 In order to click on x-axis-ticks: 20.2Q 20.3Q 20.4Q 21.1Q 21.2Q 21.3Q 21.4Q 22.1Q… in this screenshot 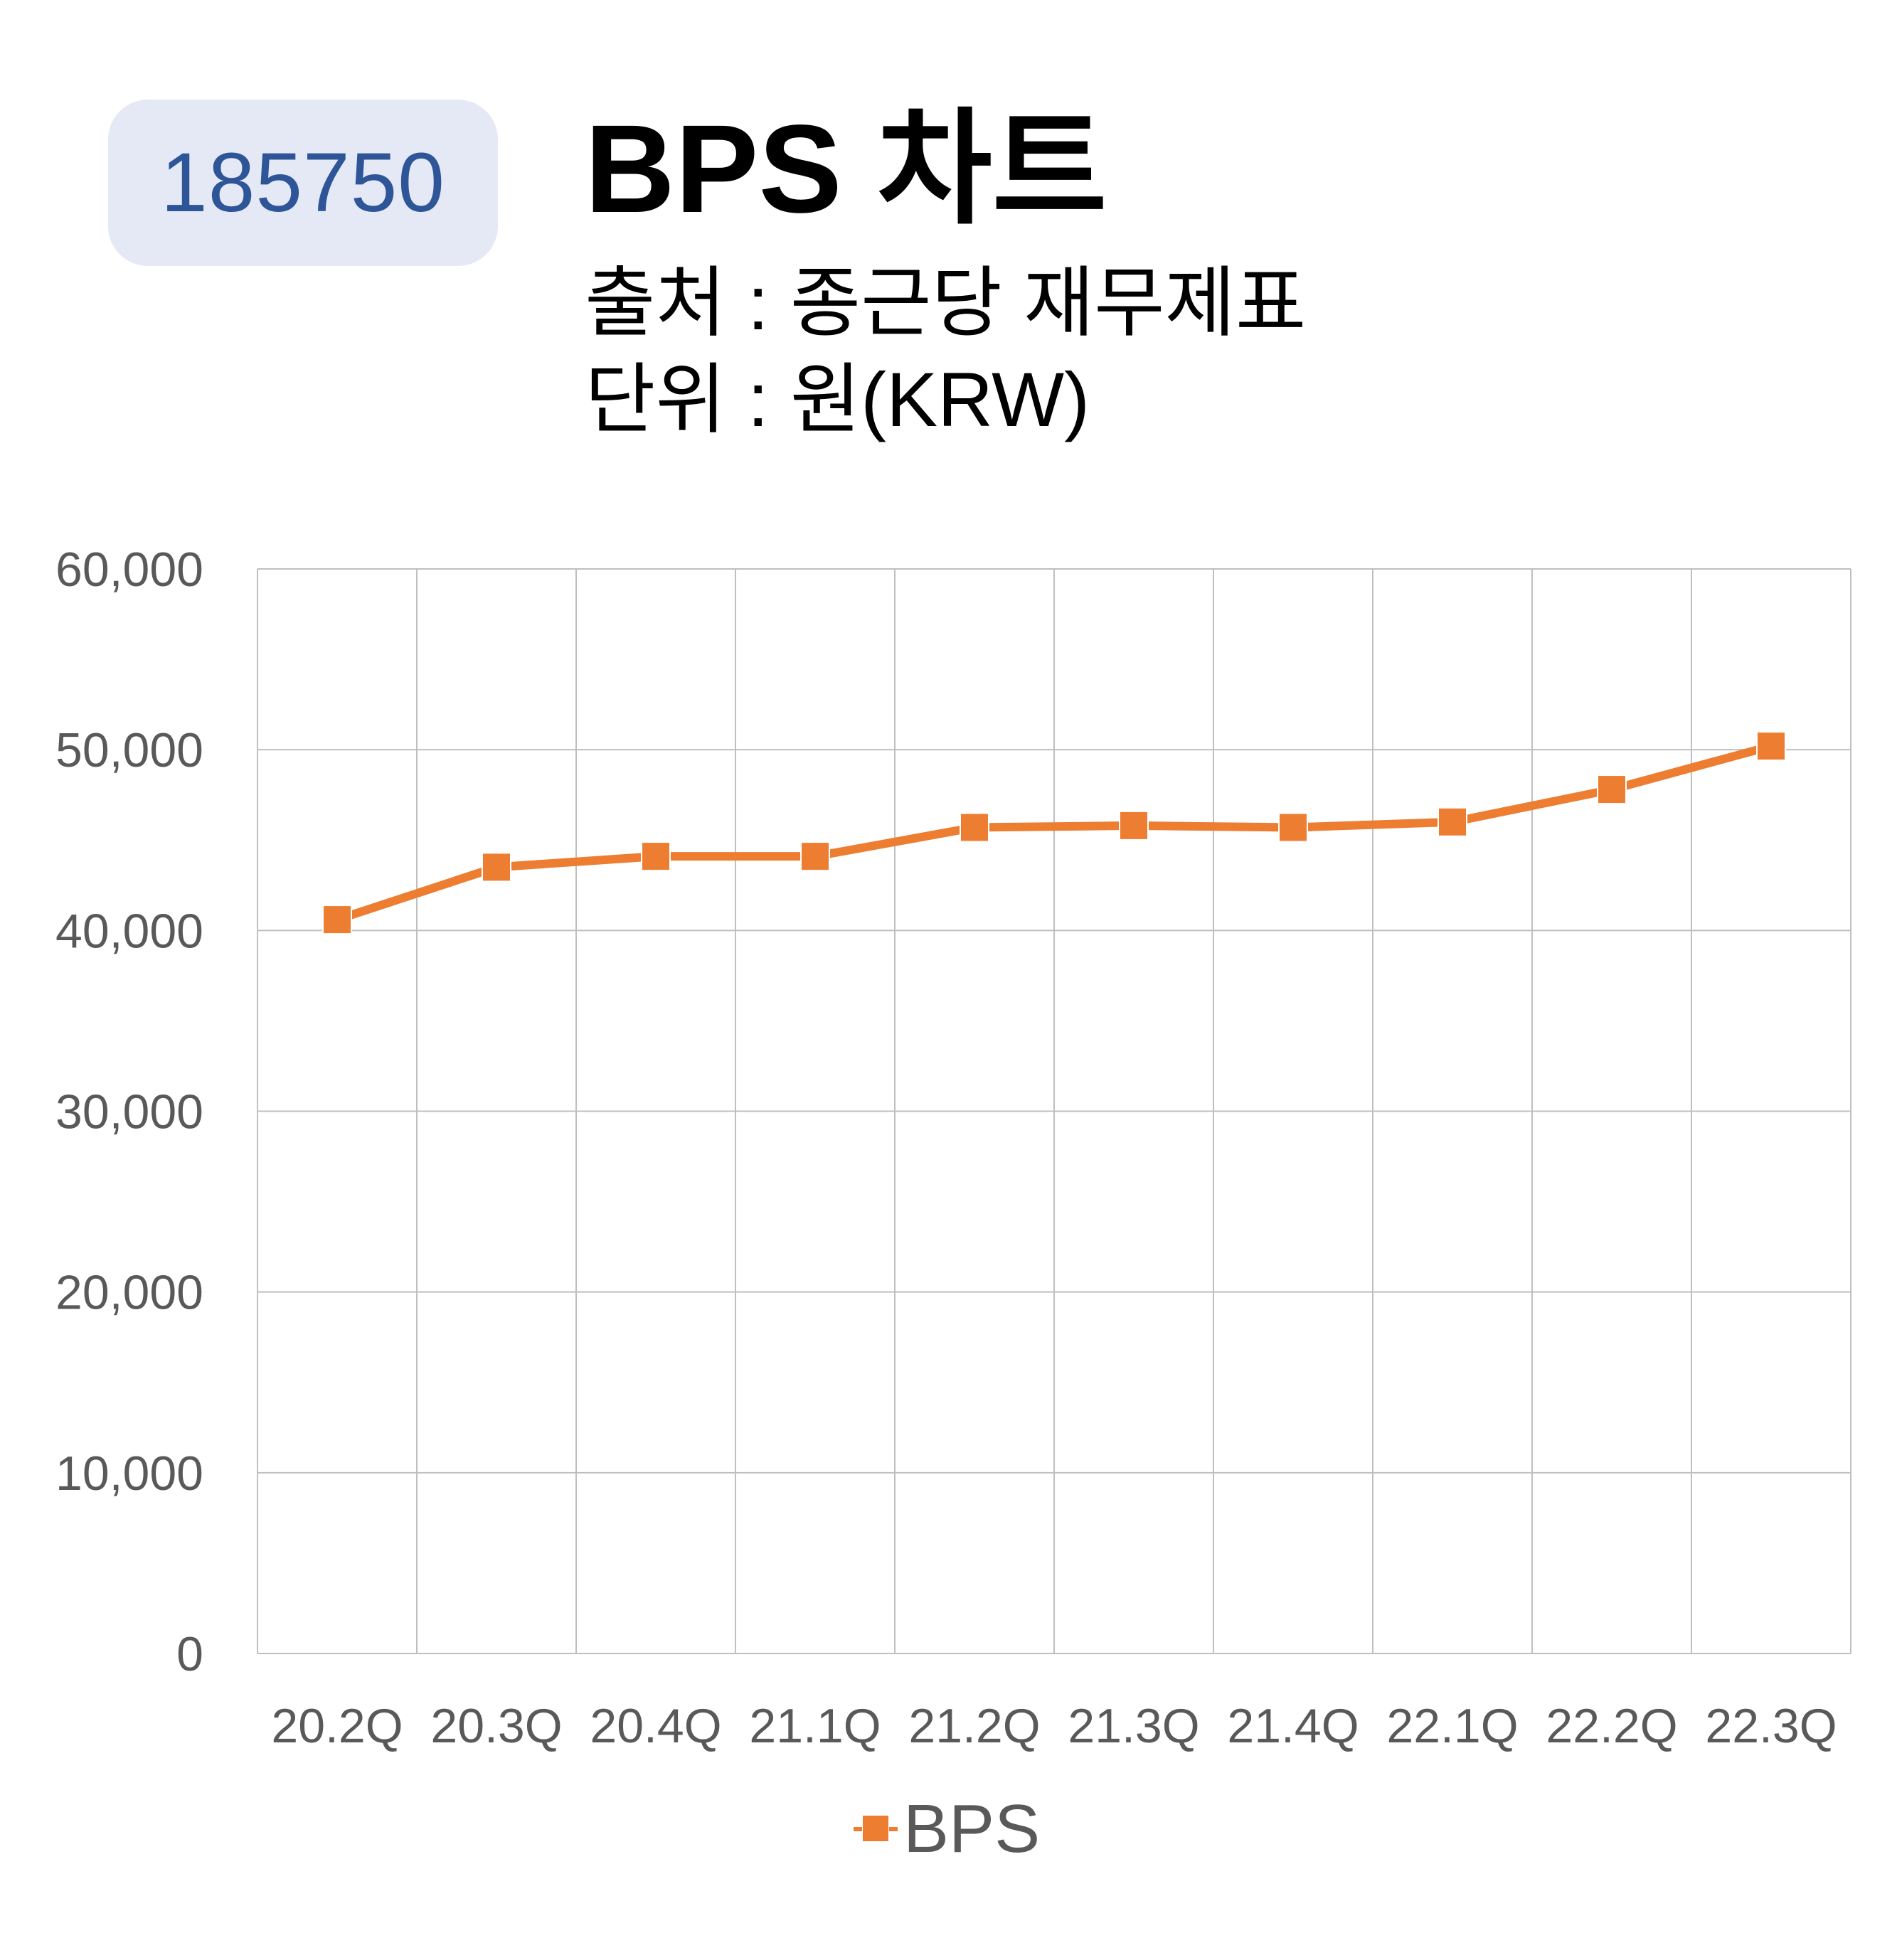, I will do `click(1054, 1726)`.